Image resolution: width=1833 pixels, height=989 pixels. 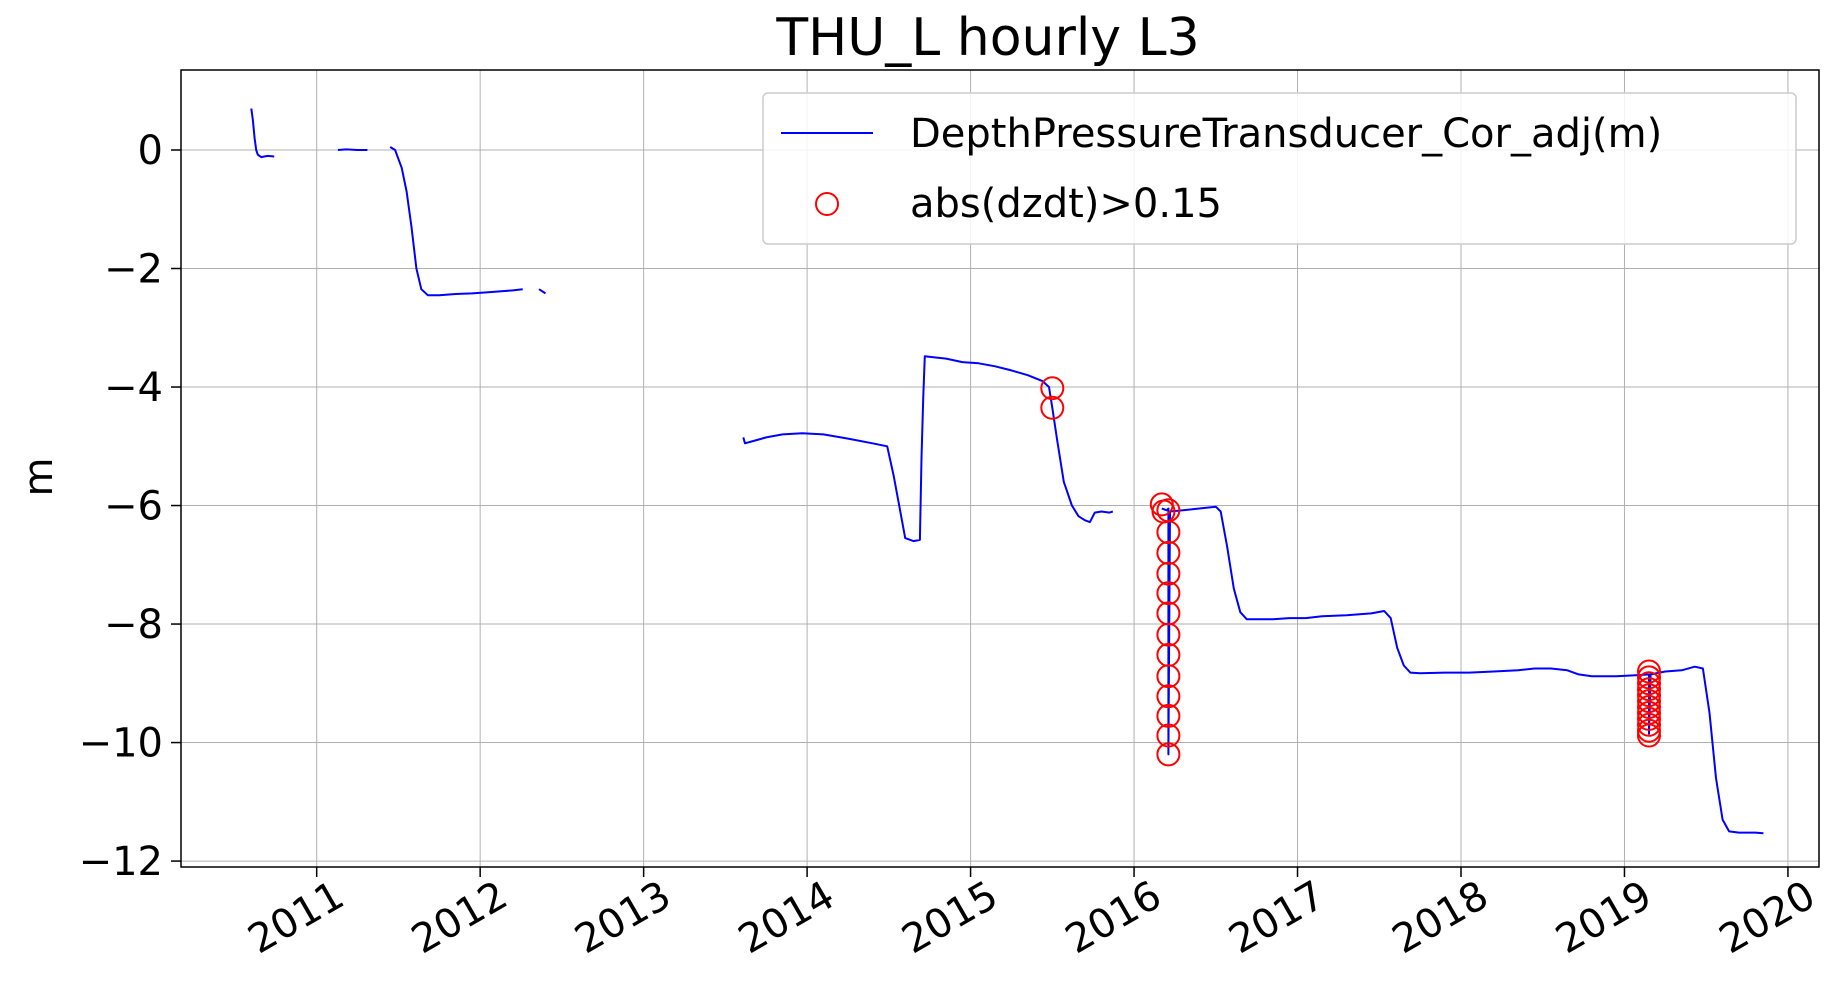 What do you see at coordinates (987, 38) in the screenshot?
I see `chart-title: THU_L hourly L3` at bounding box center [987, 38].